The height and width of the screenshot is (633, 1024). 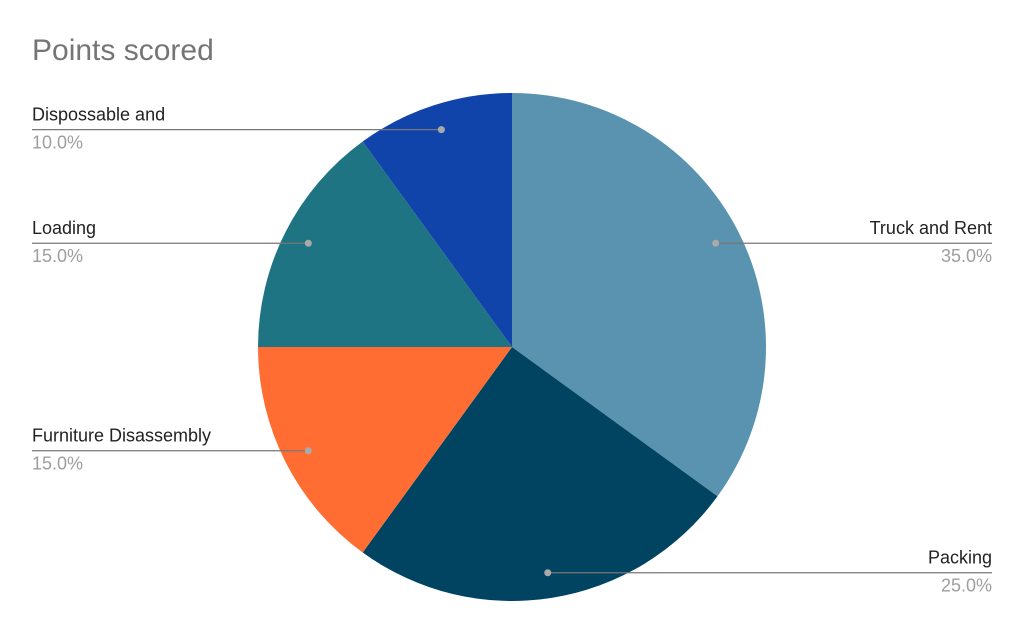 What do you see at coordinates (966, 256) in the screenshot?
I see `value-label: 35.0%` at bounding box center [966, 256].